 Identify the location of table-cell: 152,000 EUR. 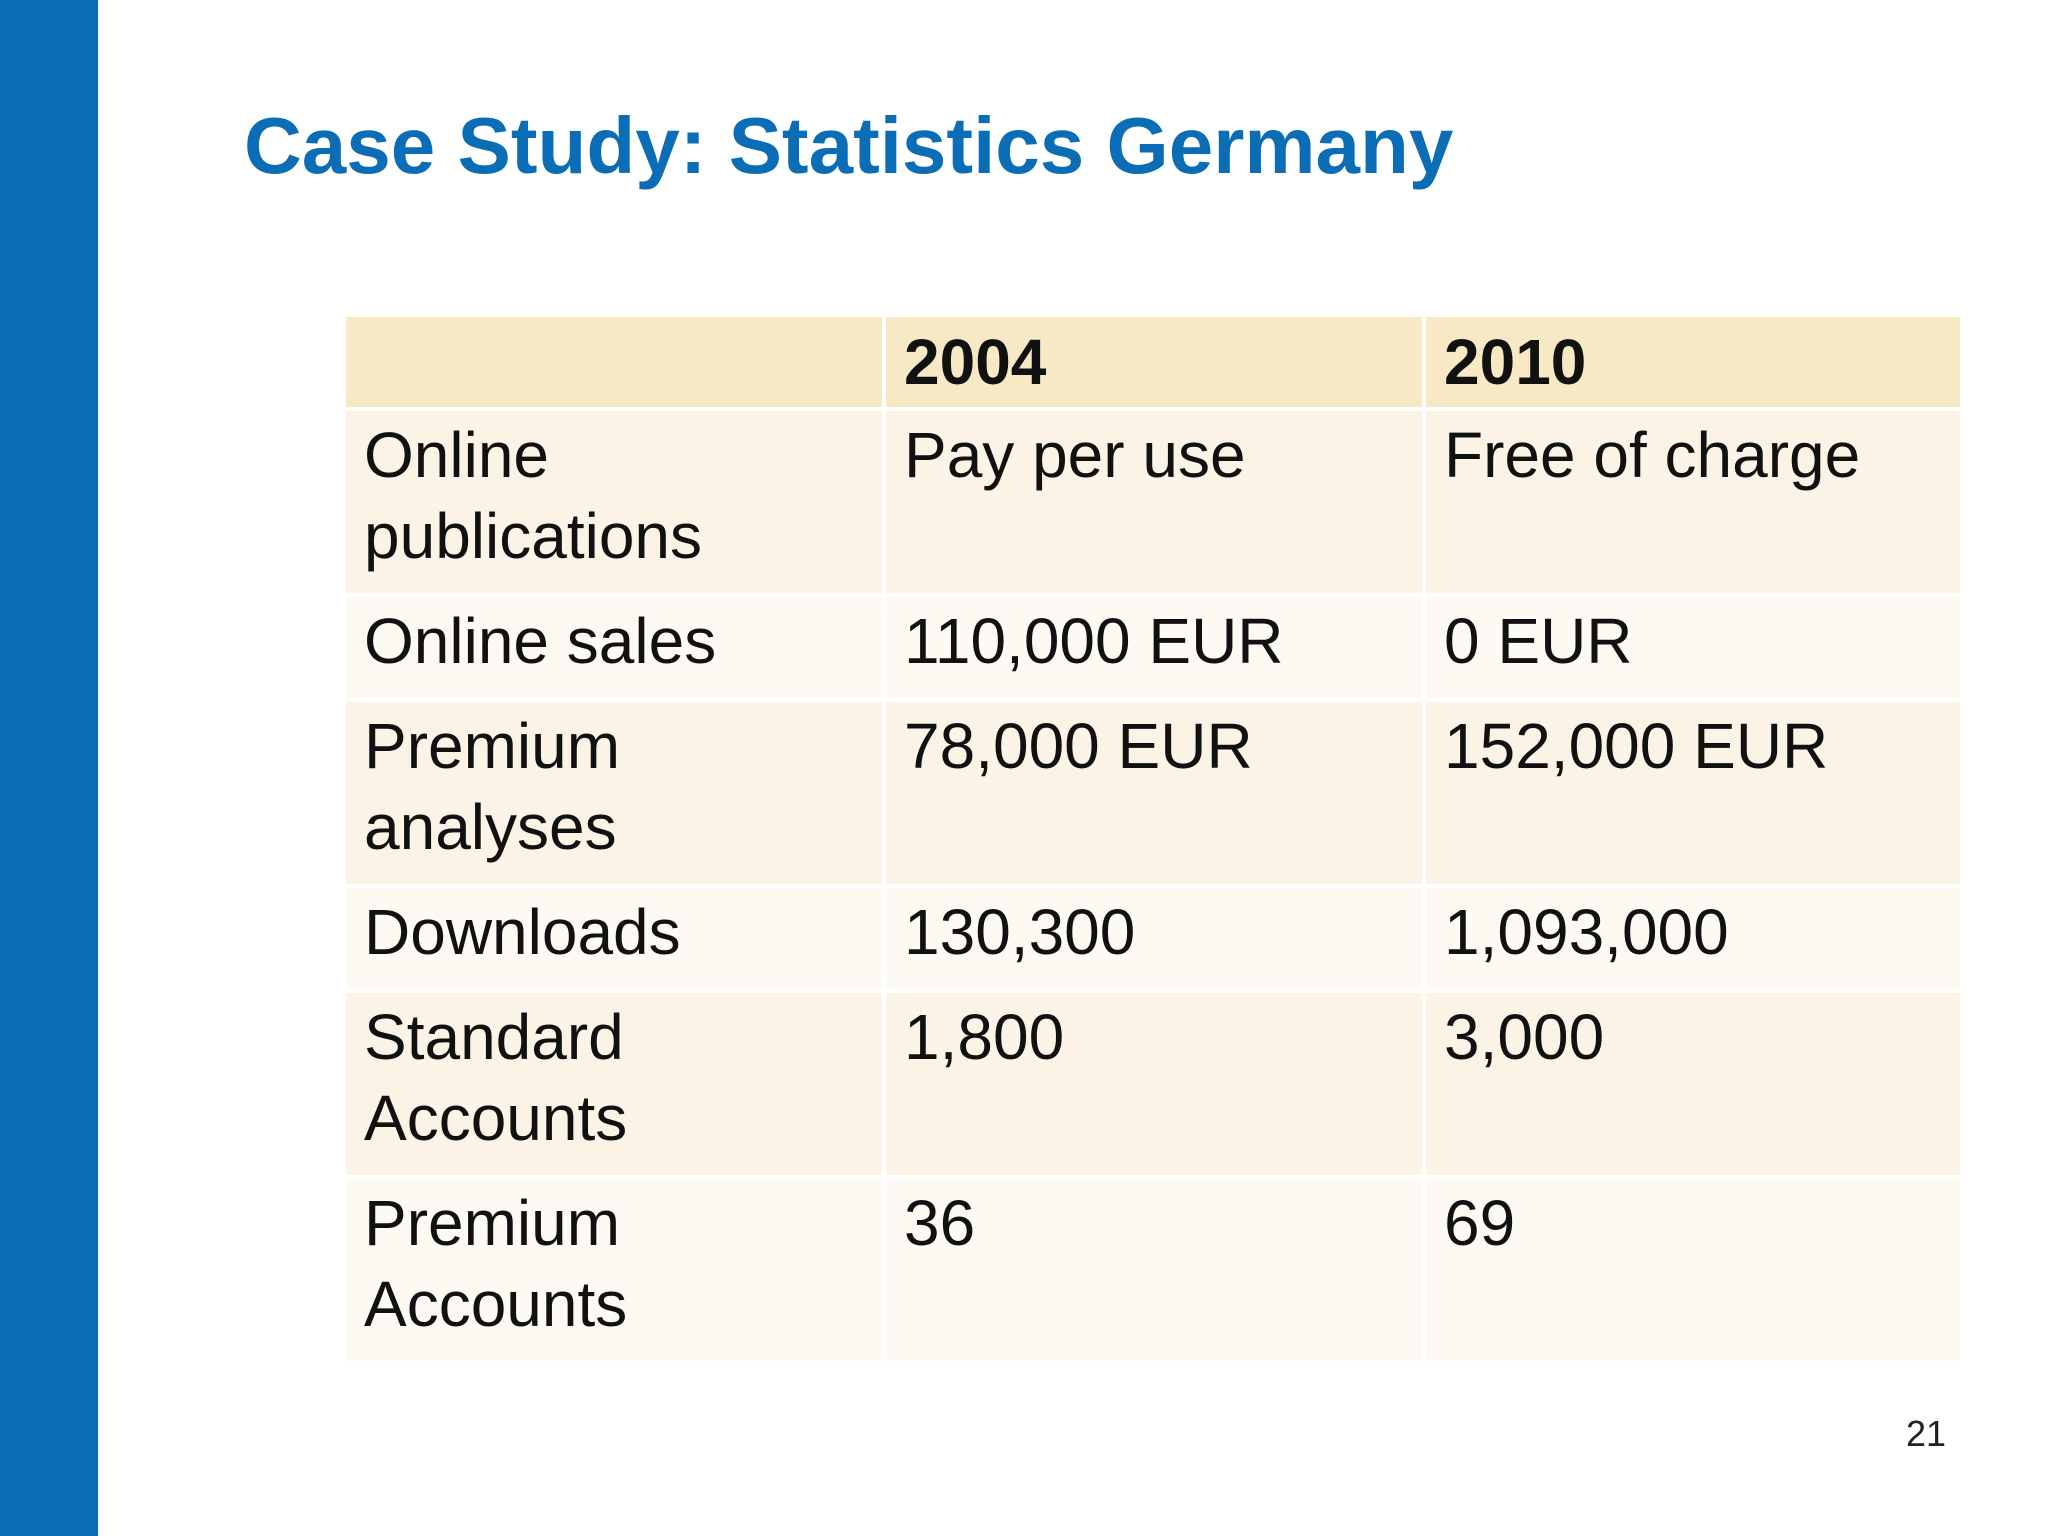
(1693, 793).